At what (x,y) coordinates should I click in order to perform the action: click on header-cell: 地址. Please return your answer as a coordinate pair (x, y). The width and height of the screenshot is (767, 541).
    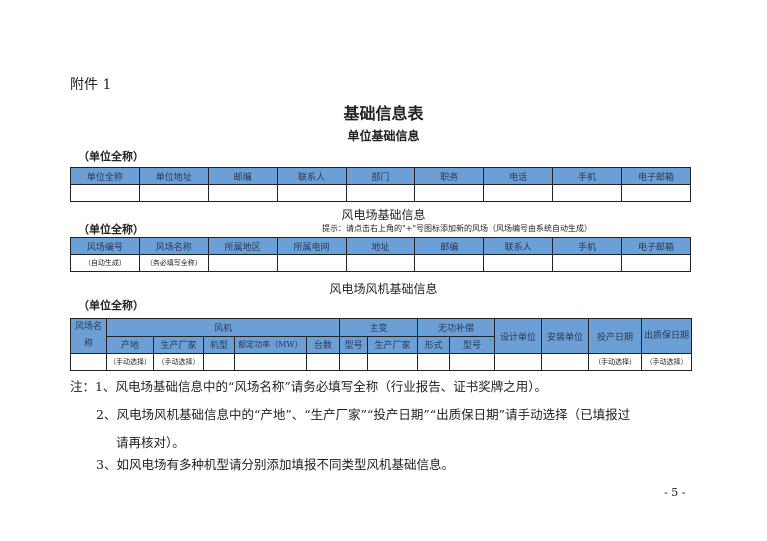
    Looking at the image, I should click on (380, 246).